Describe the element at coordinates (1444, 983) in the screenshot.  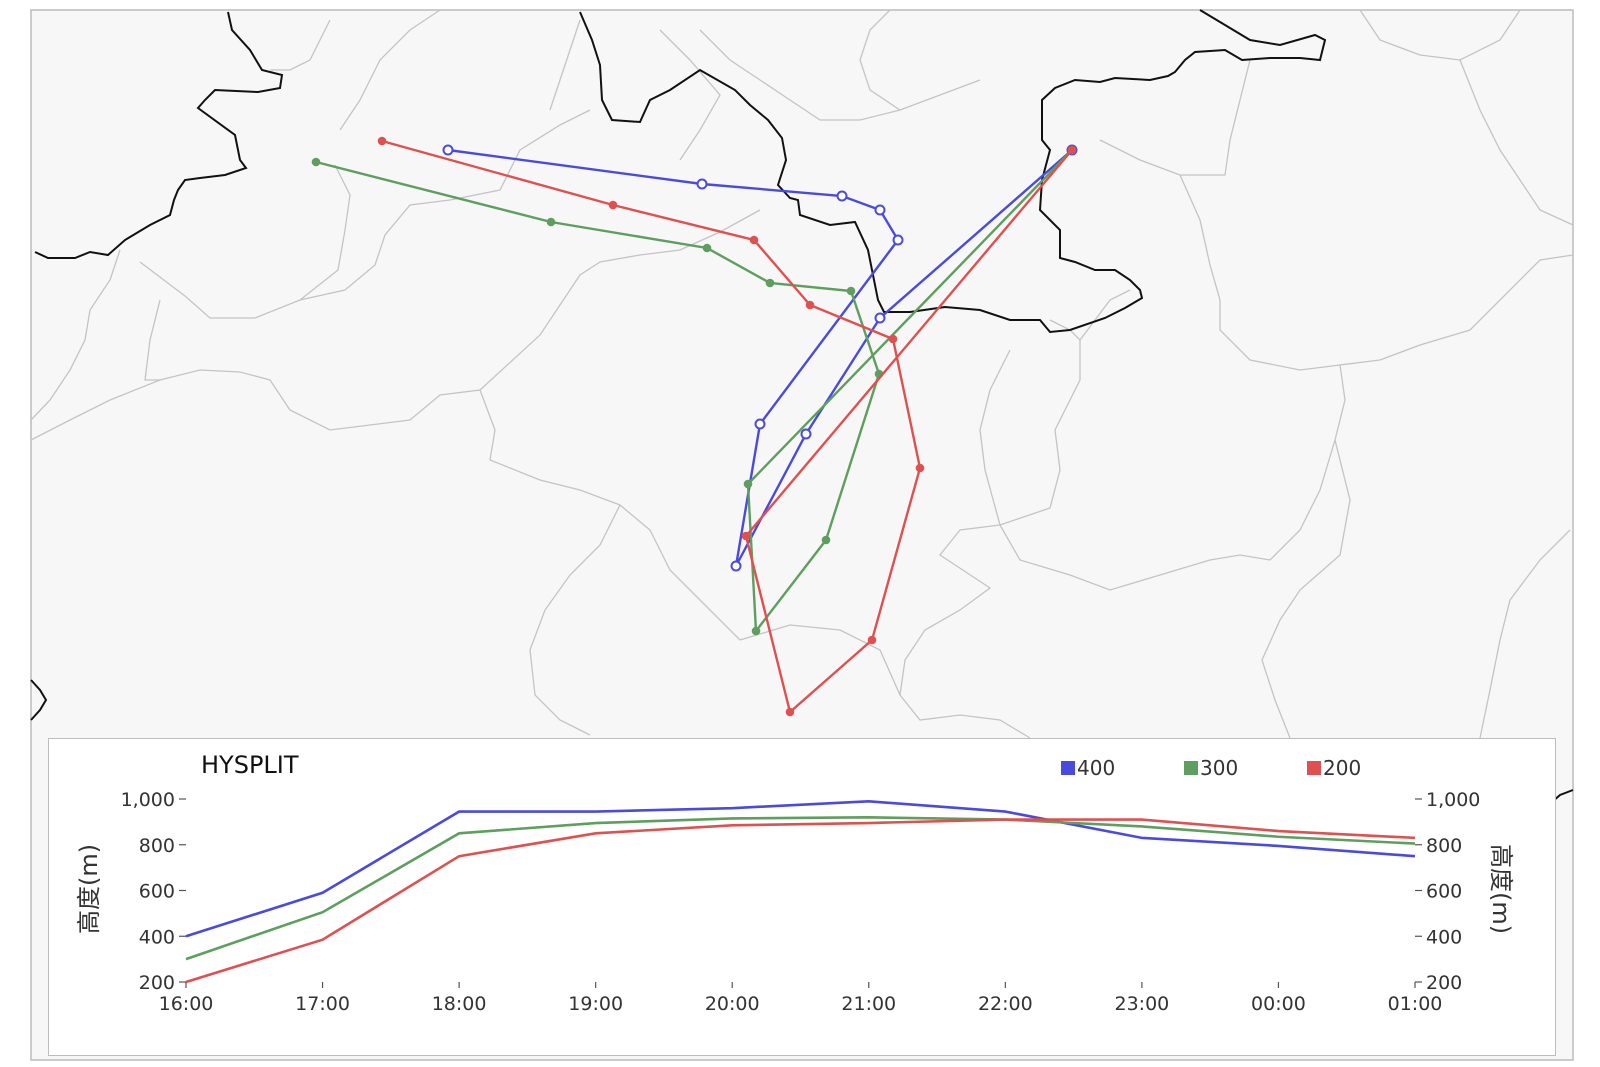
I see `y-tick-label-right: 200` at that location.